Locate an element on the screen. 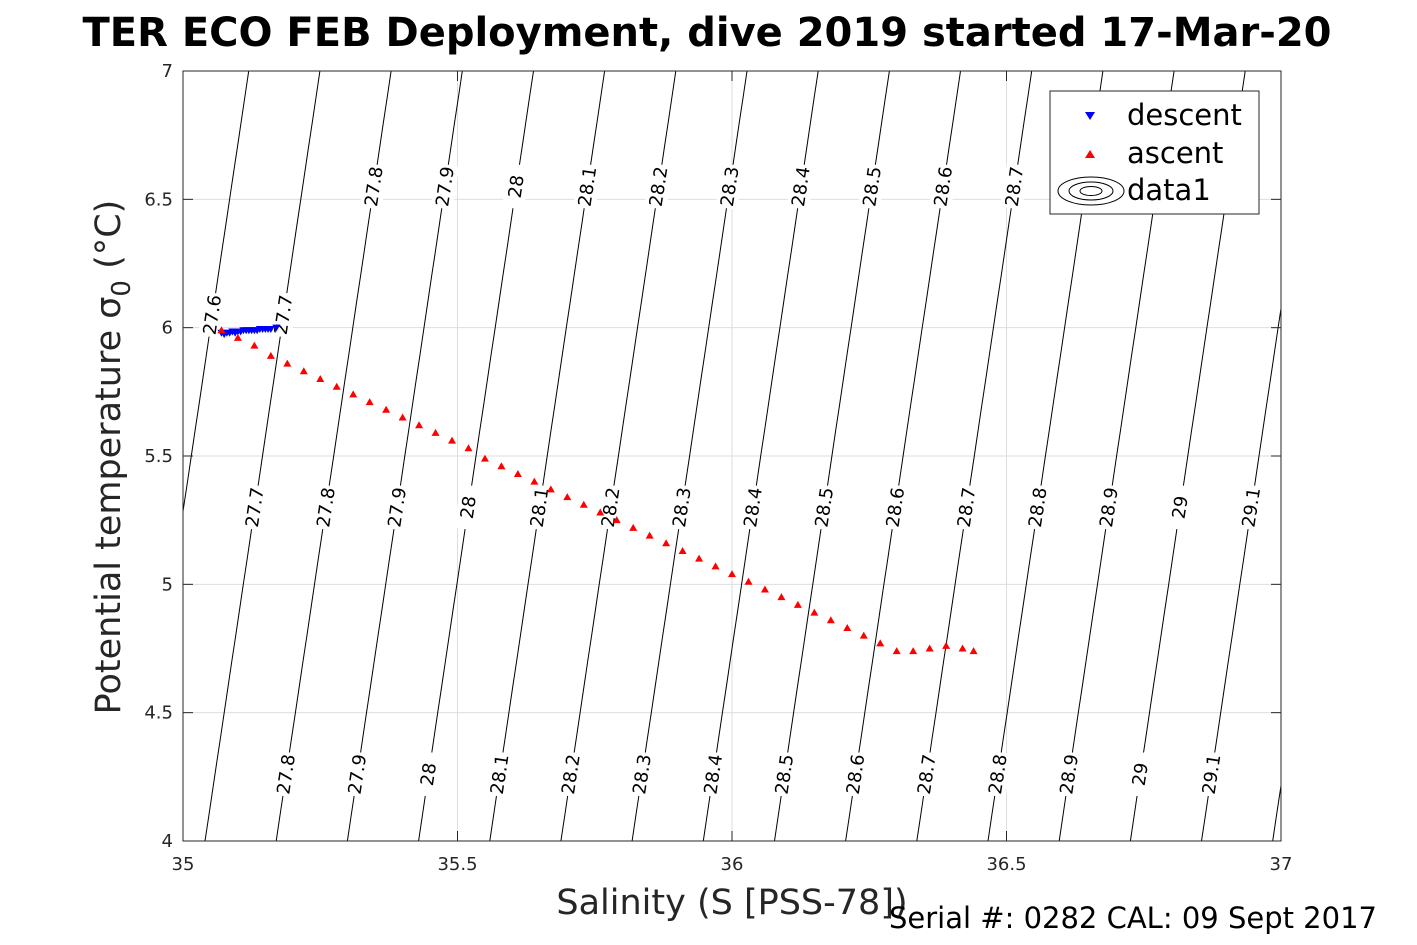 Image resolution: width=1417 pixels, height=945 pixels. legend: descent ascent data1 is located at coordinates (1154, 152).